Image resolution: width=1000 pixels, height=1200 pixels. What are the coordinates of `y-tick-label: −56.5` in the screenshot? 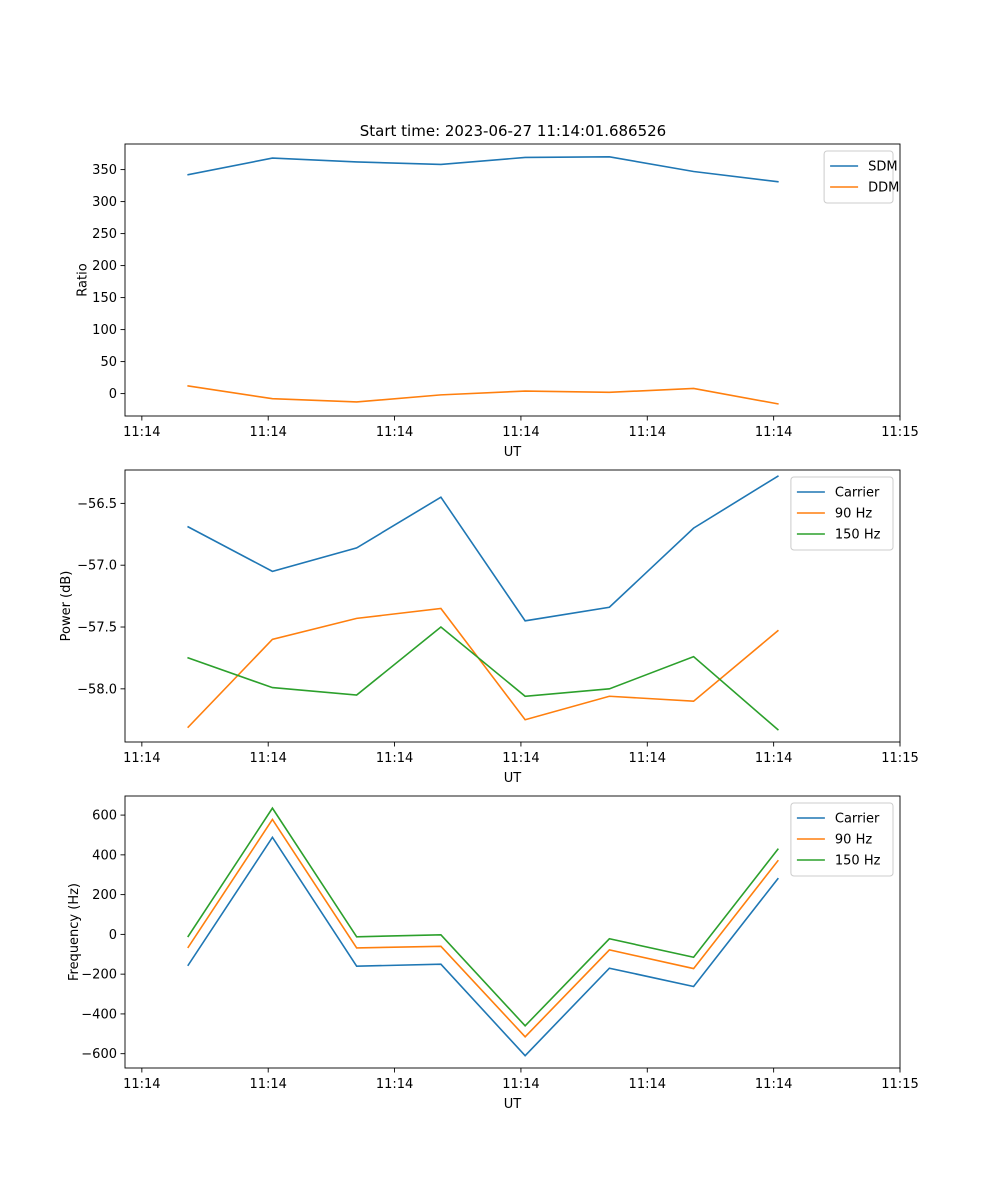 It's located at (97, 504).